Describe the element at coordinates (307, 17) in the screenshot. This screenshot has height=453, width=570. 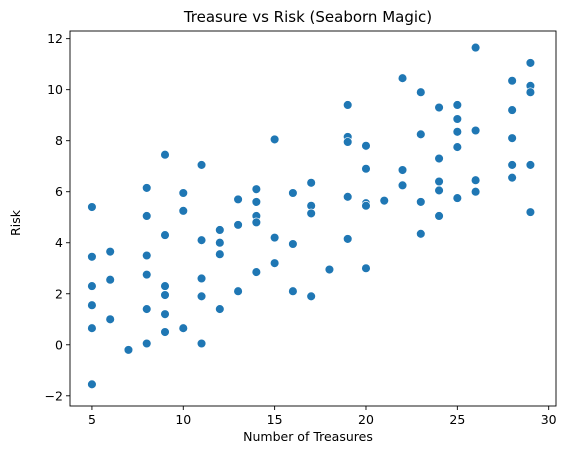
I see `chart-title: Treasure vs Risk (Seaborn Magic)` at that location.